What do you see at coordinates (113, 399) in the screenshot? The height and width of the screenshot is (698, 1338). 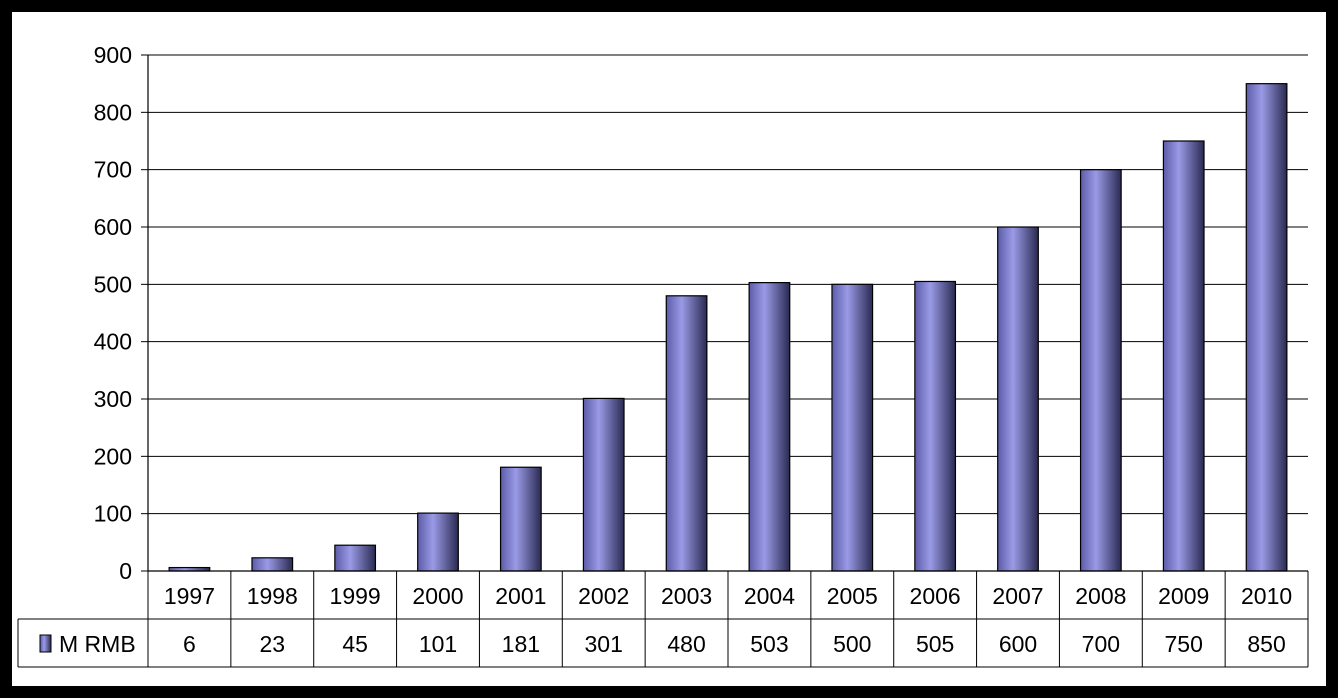 I see `y-tick-label-300: 300` at bounding box center [113, 399].